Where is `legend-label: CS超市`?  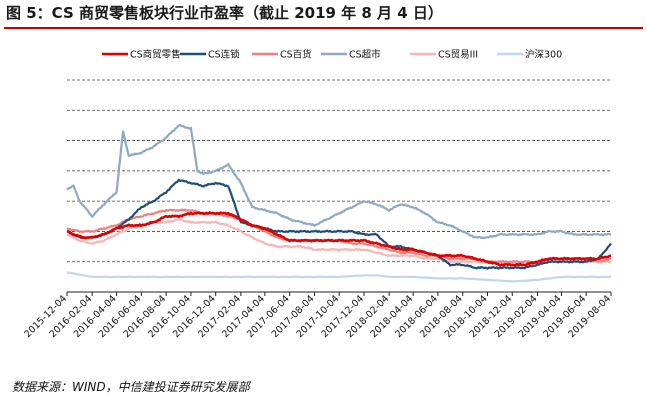
legend-label: CS超市 is located at coordinates (365, 55).